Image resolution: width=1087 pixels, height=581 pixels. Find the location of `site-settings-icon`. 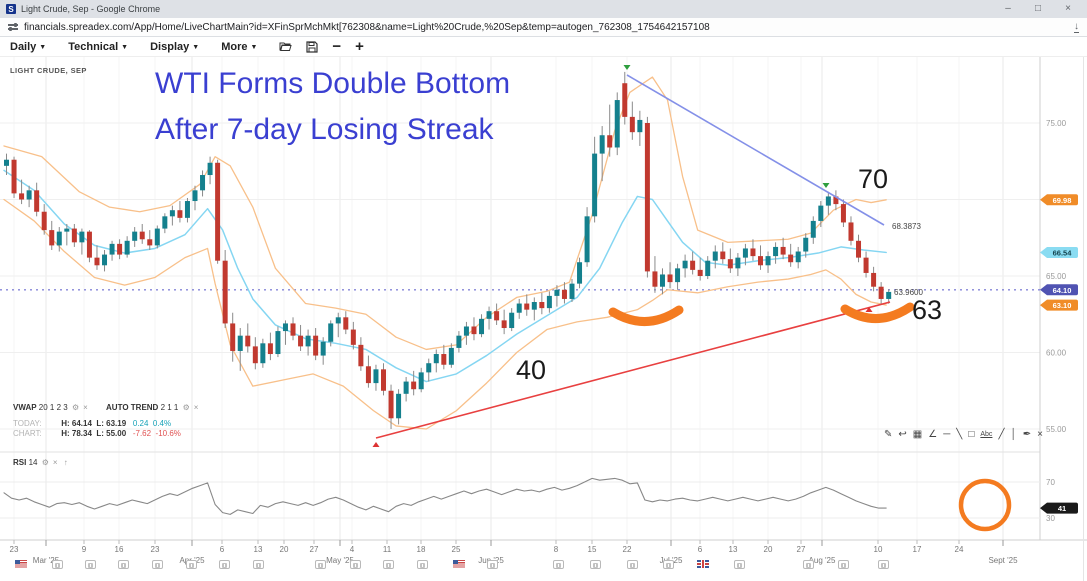

site-settings-icon is located at coordinates (13, 27).